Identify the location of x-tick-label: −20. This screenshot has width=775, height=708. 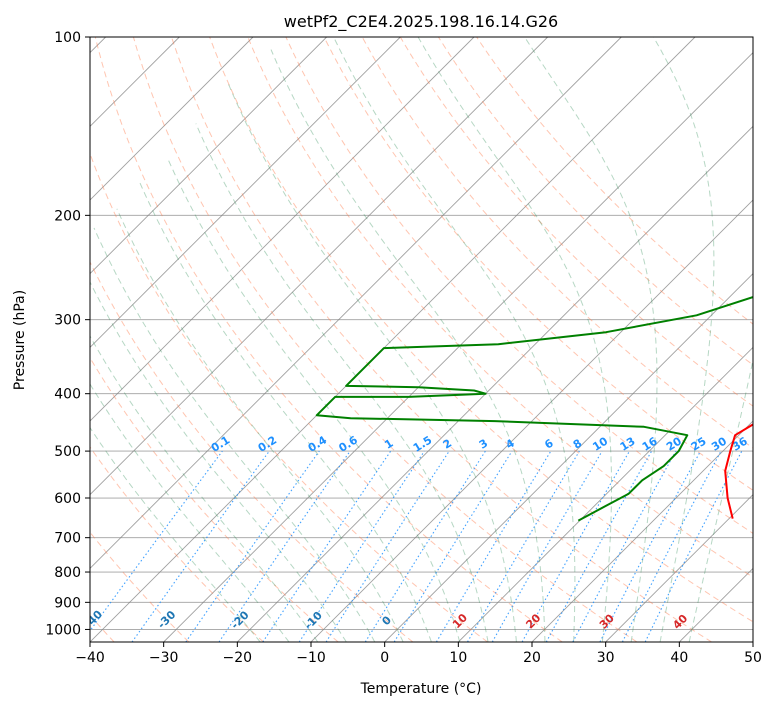
(238, 658).